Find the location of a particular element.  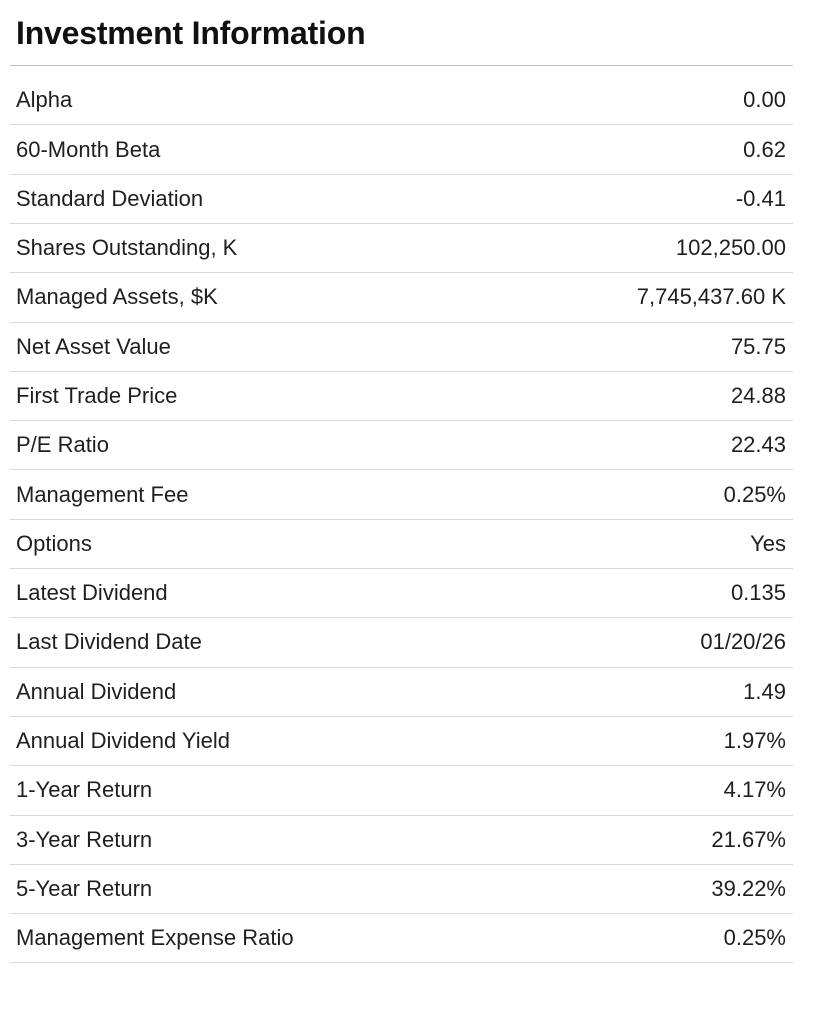

row-label: Annual Dividend Yield is located at coordinates (123, 741).